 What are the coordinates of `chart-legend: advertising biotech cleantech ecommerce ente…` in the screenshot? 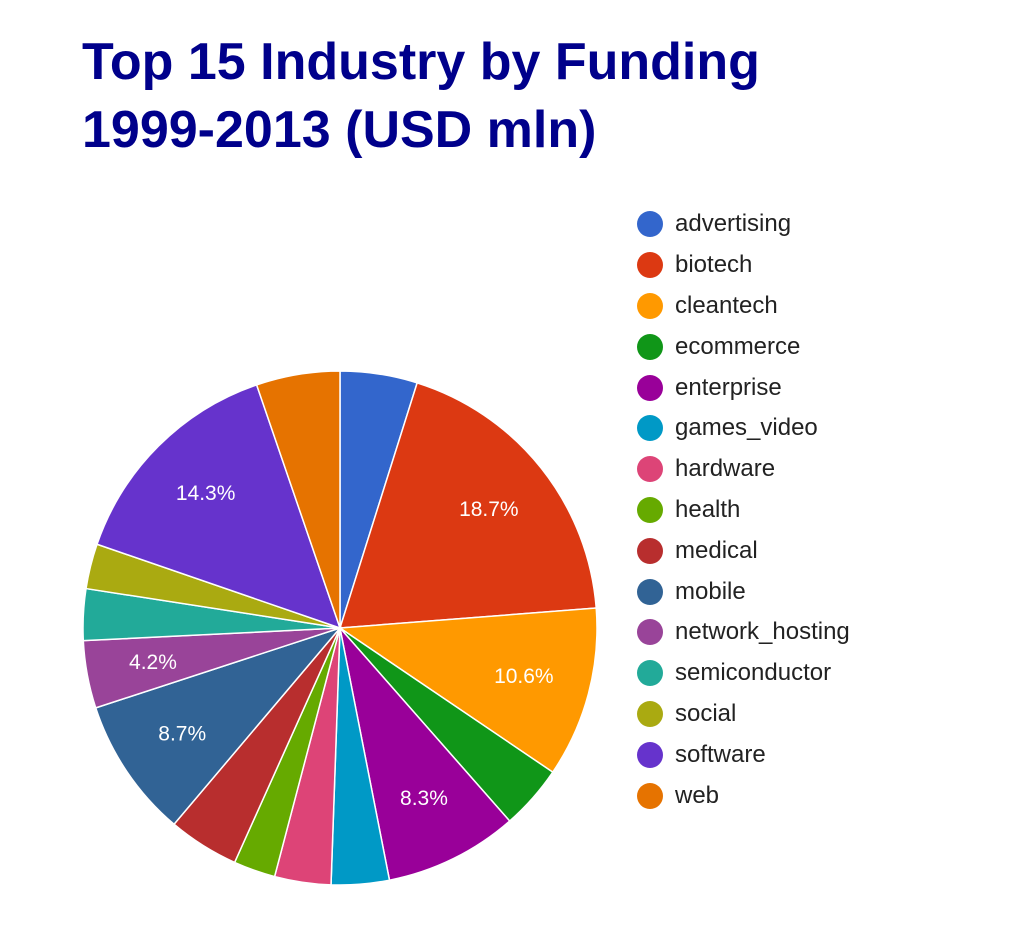 It's located at (743, 510).